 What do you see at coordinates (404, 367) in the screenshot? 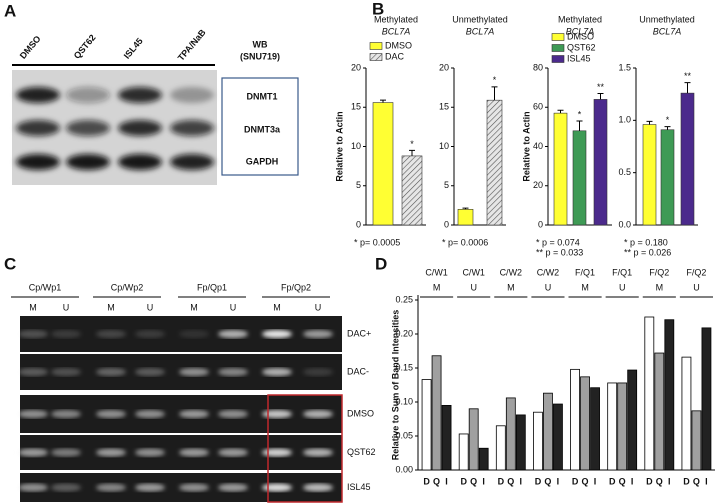
I see `y-tick-label: 0.15` at bounding box center [404, 367].